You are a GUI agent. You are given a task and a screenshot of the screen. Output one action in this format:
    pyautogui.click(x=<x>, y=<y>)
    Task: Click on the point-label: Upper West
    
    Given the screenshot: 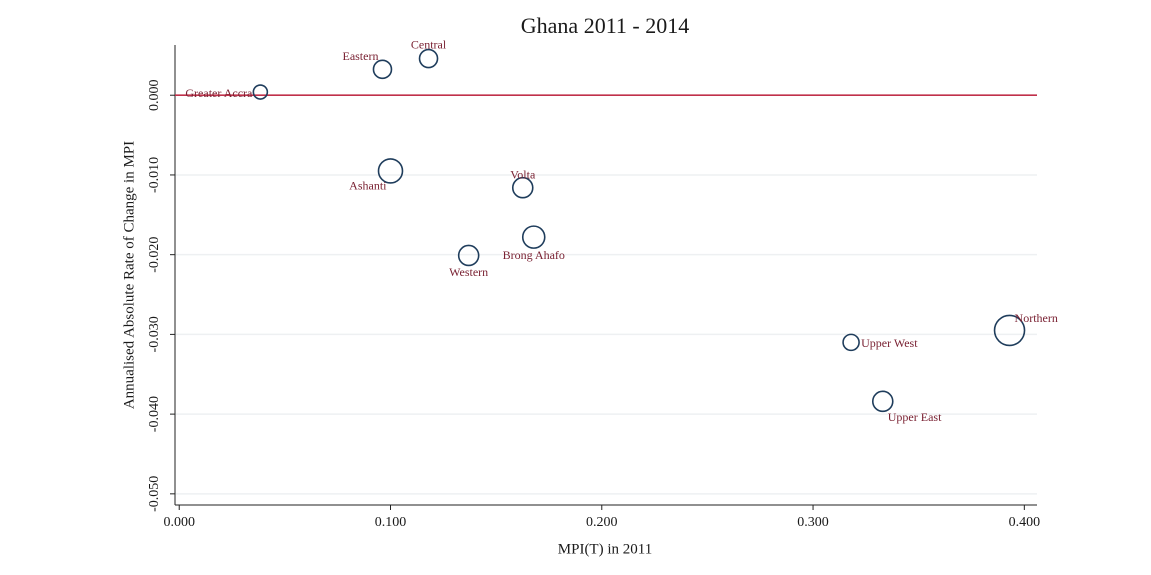 What is the action you would take?
    pyautogui.click(x=889, y=343)
    